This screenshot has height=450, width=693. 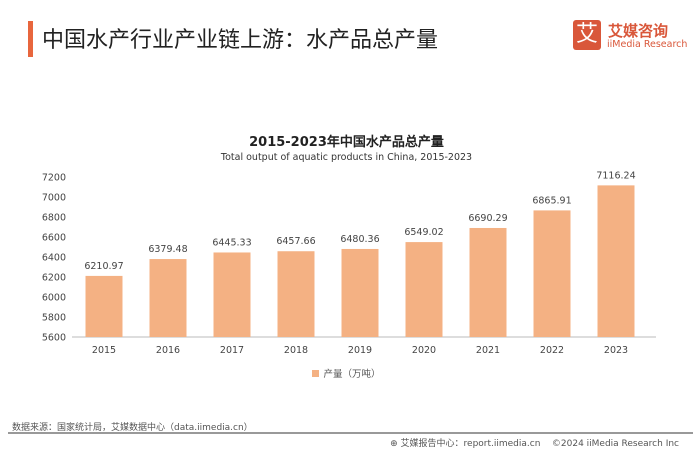 I want to click on x-tick-label: 2019, so click(x=360, y=350).